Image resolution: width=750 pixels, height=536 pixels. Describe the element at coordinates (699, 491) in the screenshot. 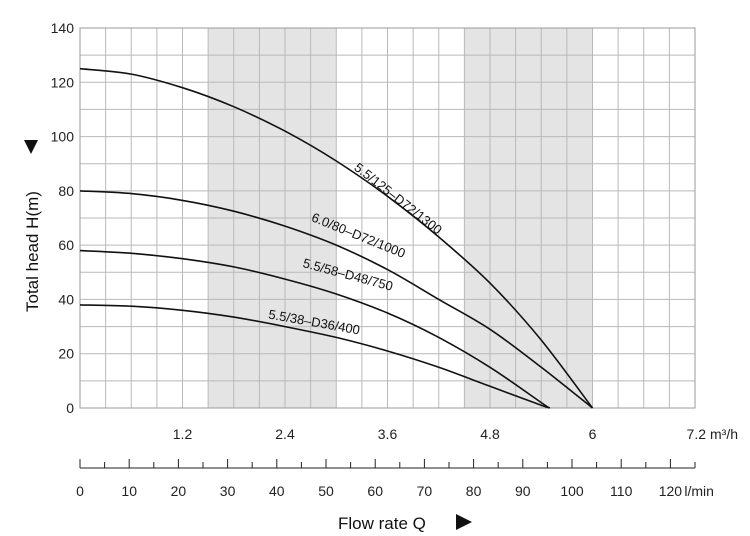

I see `x-unit-lmin: l/min` at that location.